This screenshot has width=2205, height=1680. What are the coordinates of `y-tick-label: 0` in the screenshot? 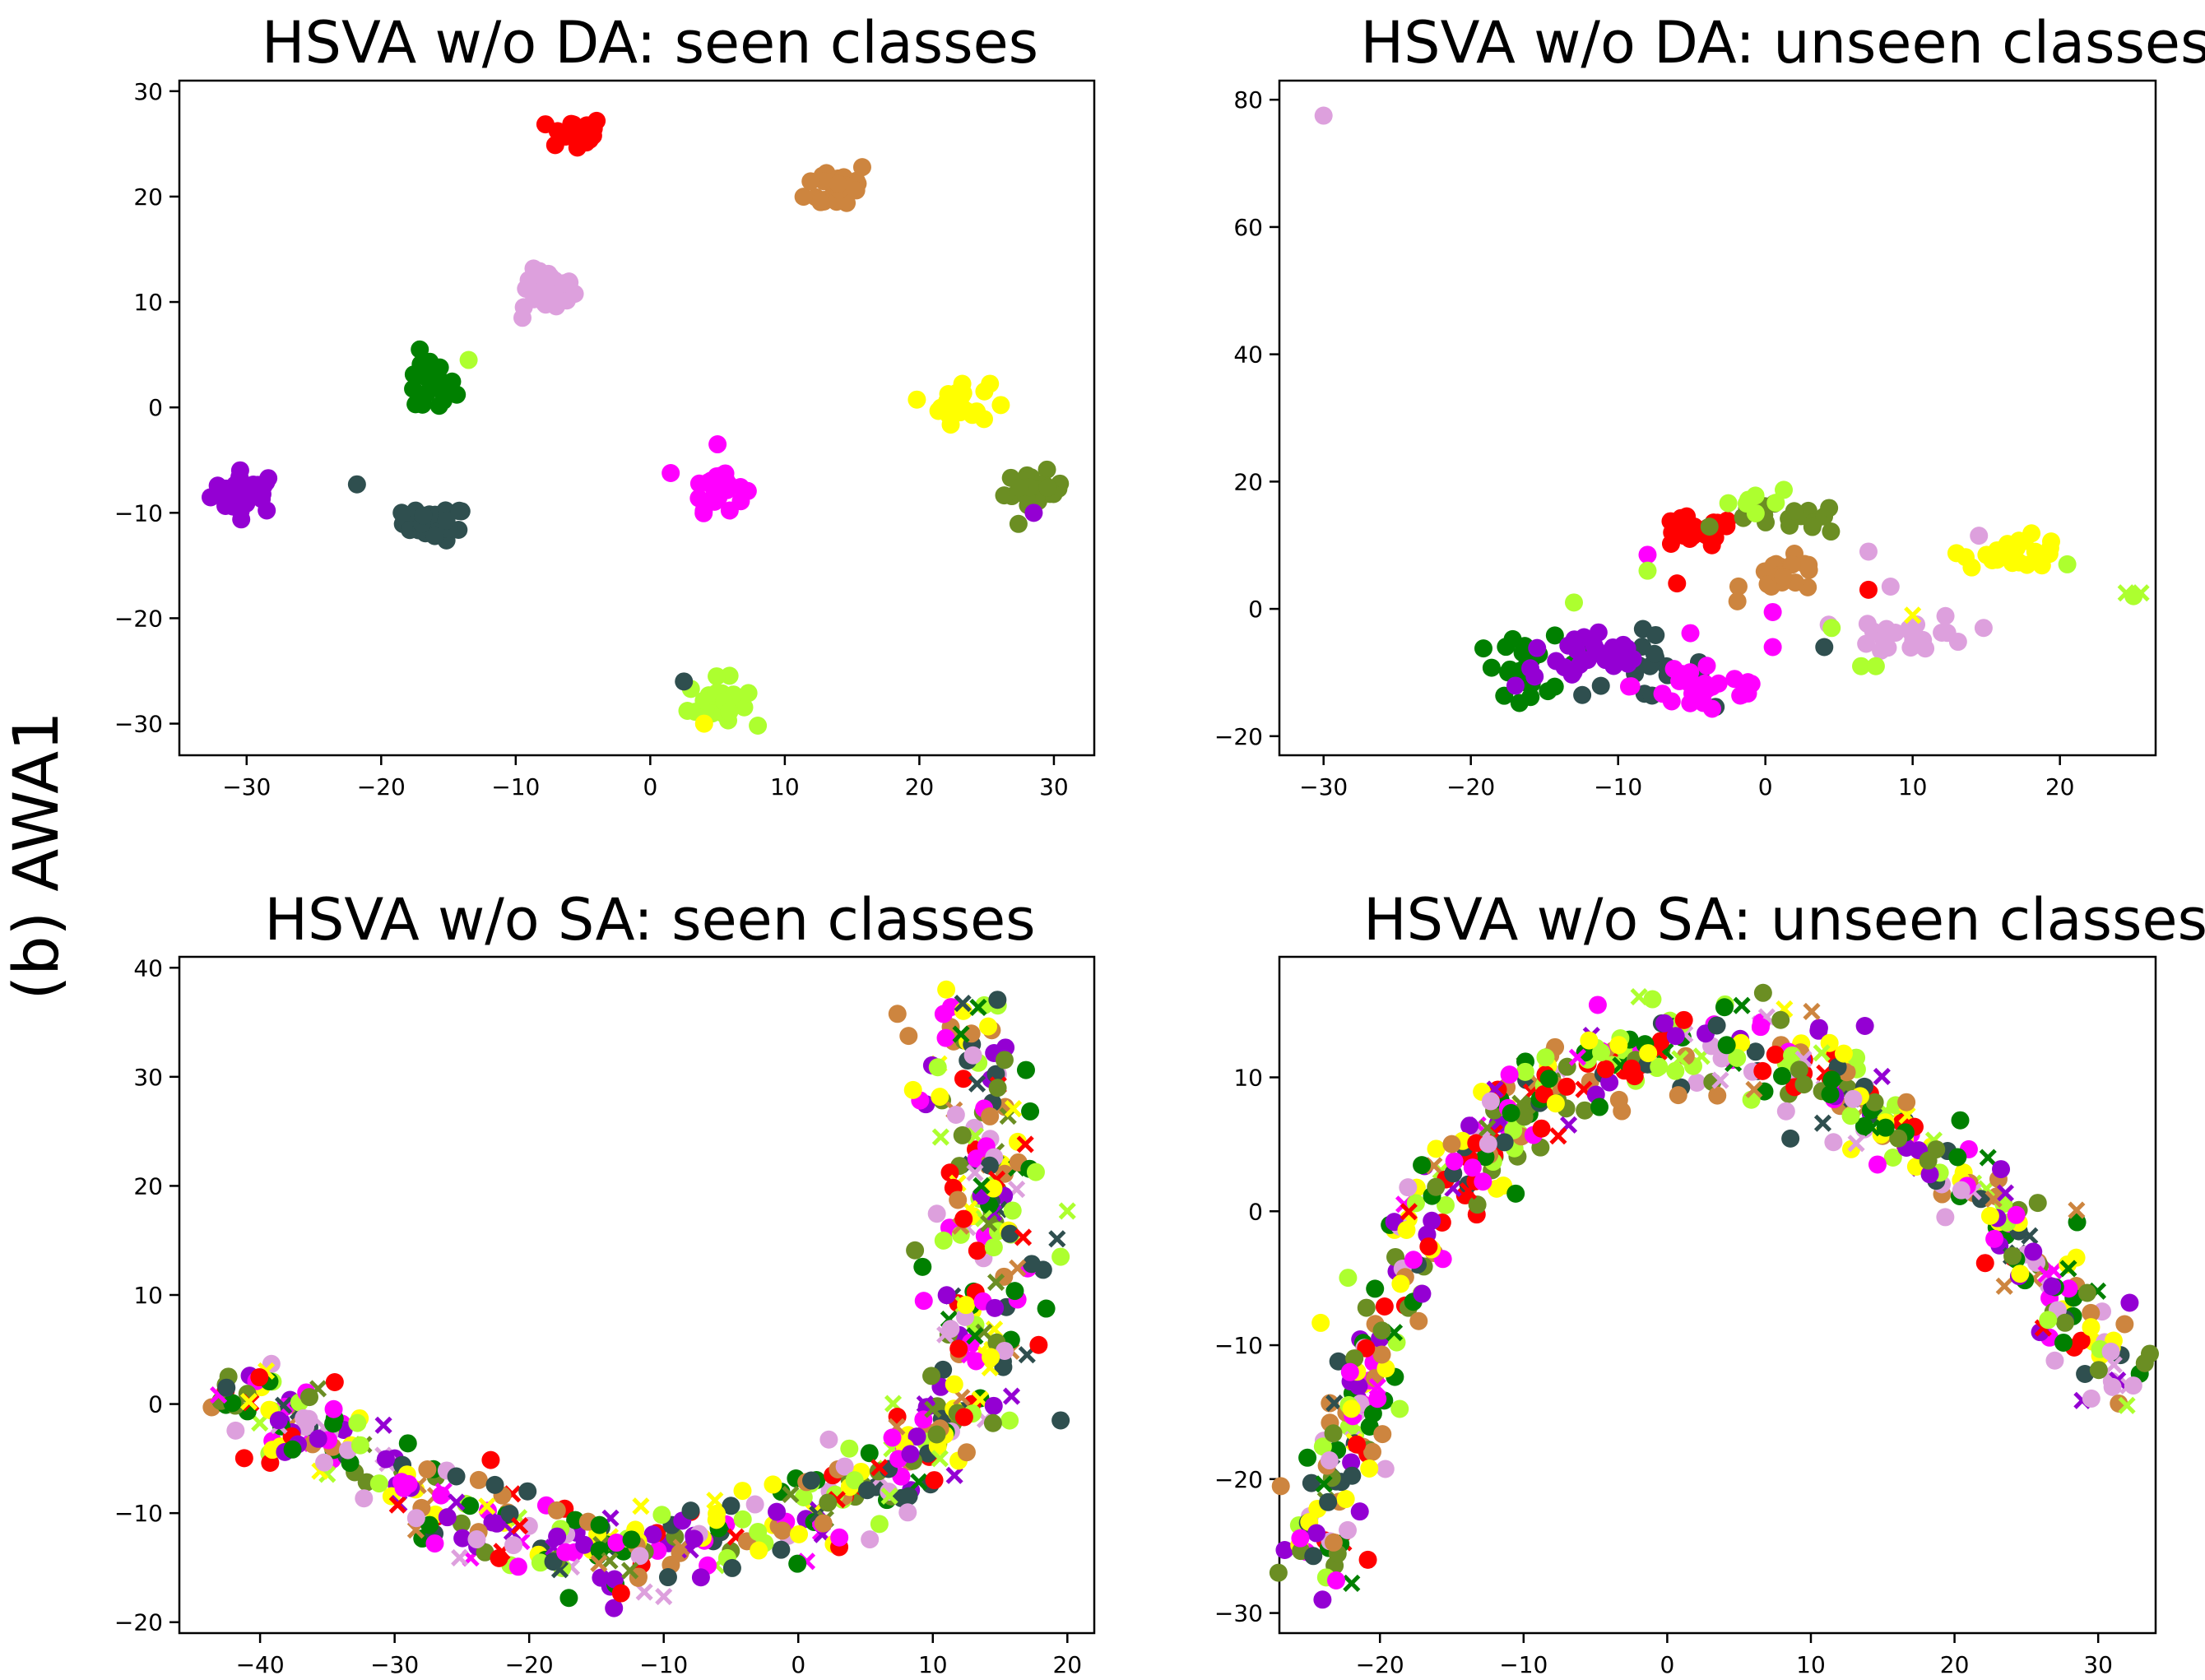 It's located at (155, 1404).